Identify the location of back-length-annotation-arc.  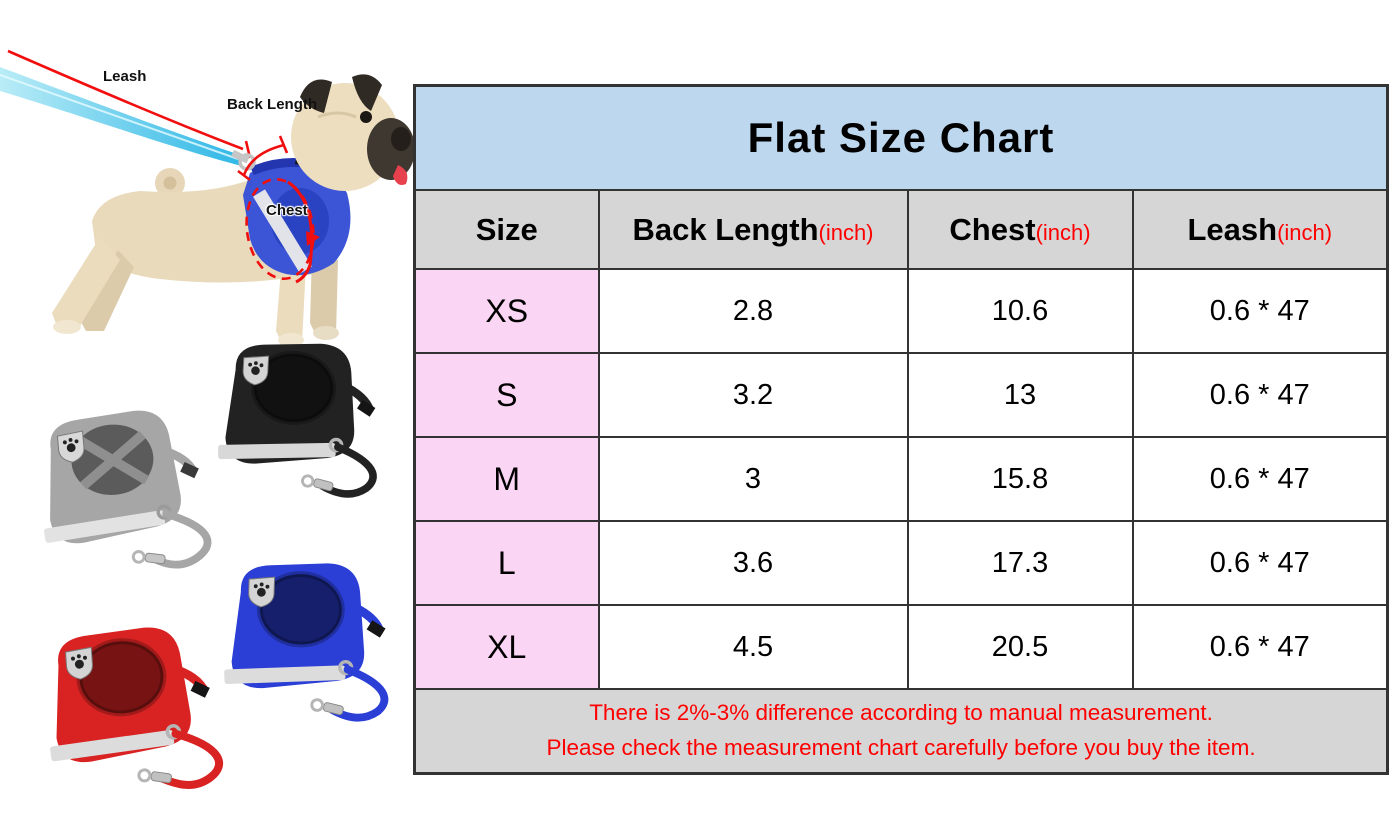
(263, 159).